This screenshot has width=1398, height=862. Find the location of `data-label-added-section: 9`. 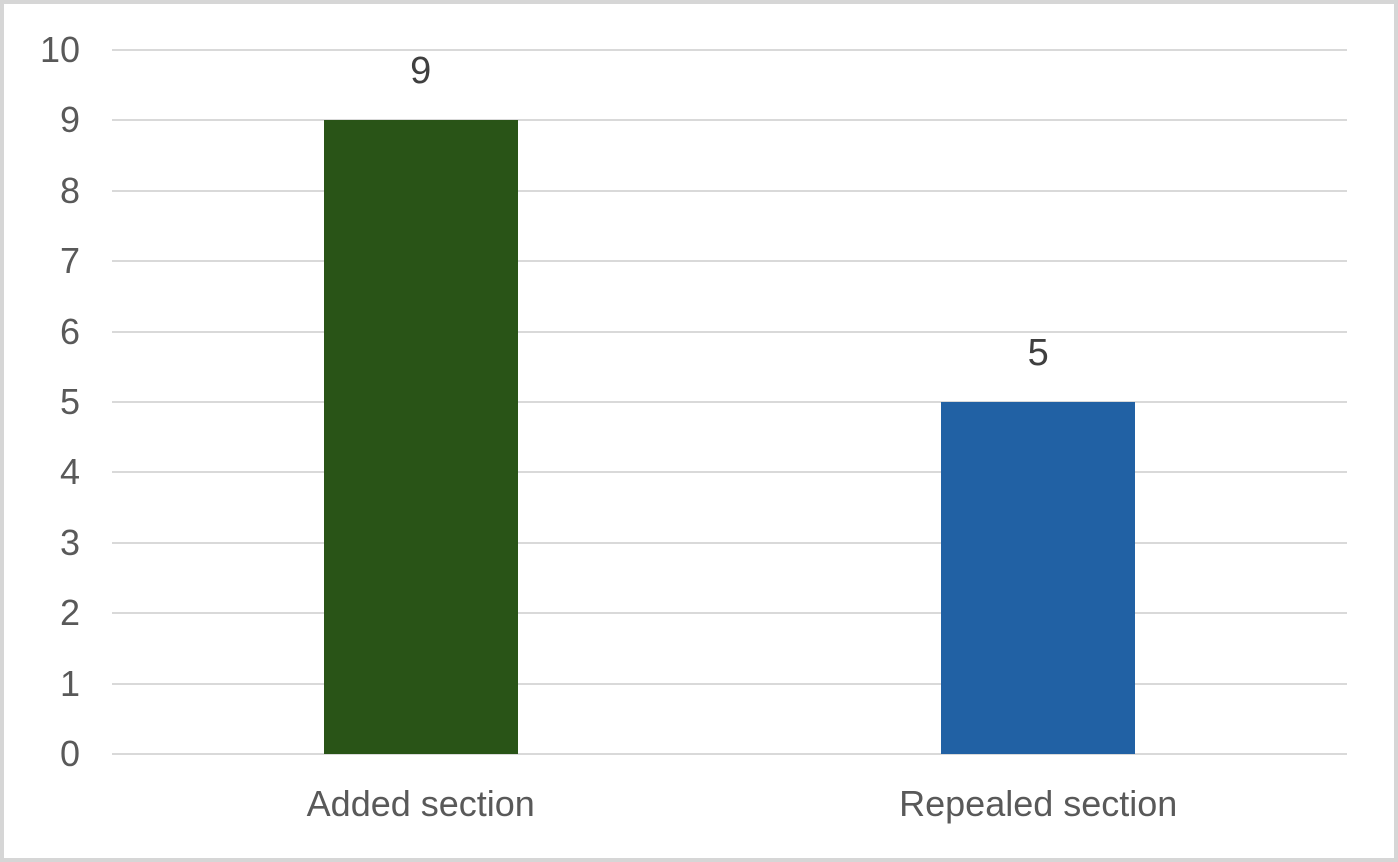

data-label-added-section: 9 is located at coordinates (421, 71).